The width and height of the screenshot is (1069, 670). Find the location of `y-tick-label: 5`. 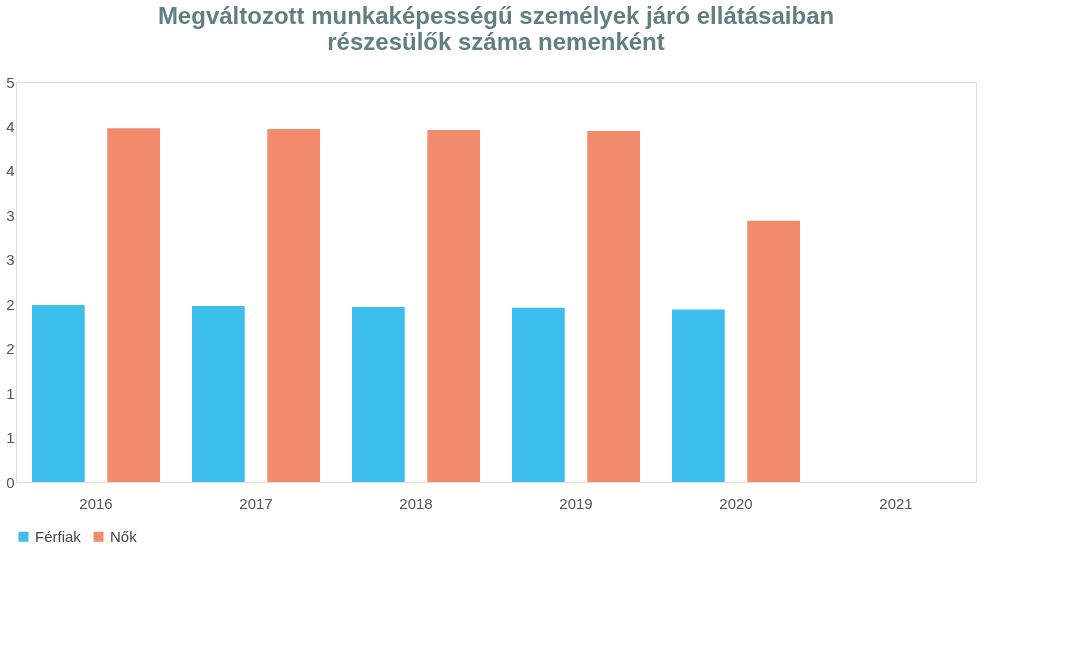

y-tick-label: 5 is located at coordinates (10, 82).